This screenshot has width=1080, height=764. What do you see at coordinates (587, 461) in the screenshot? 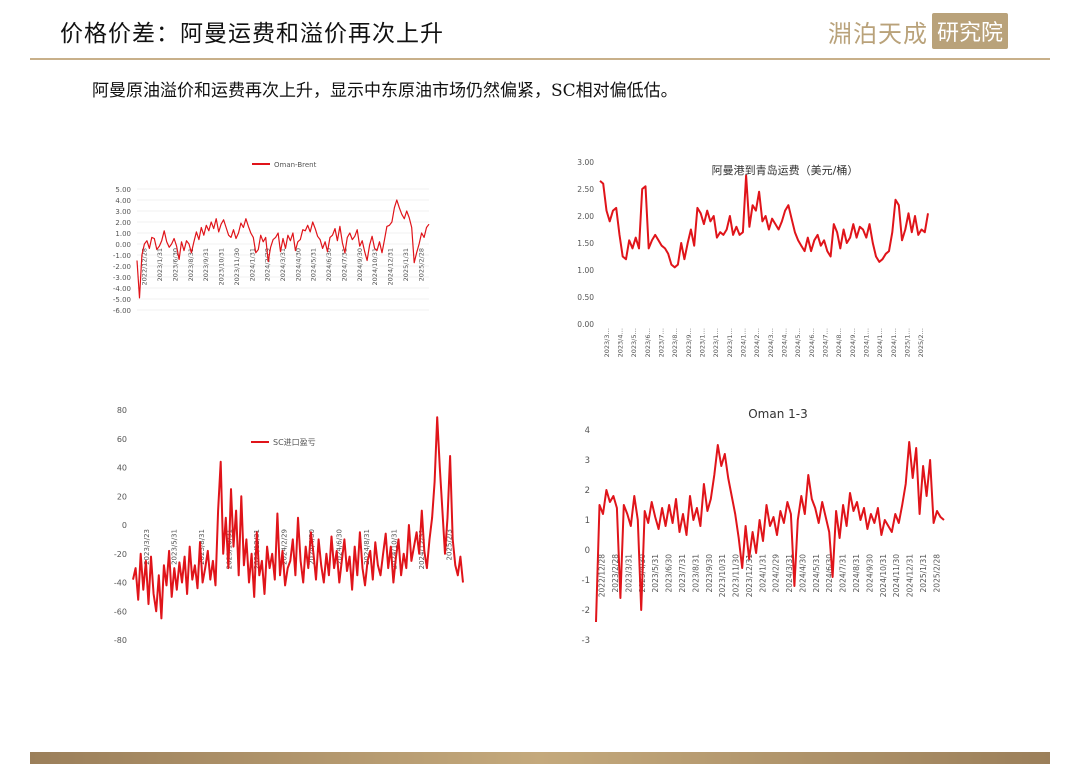
I see `y-tick-label: 3` at bounding box center [587, 461].